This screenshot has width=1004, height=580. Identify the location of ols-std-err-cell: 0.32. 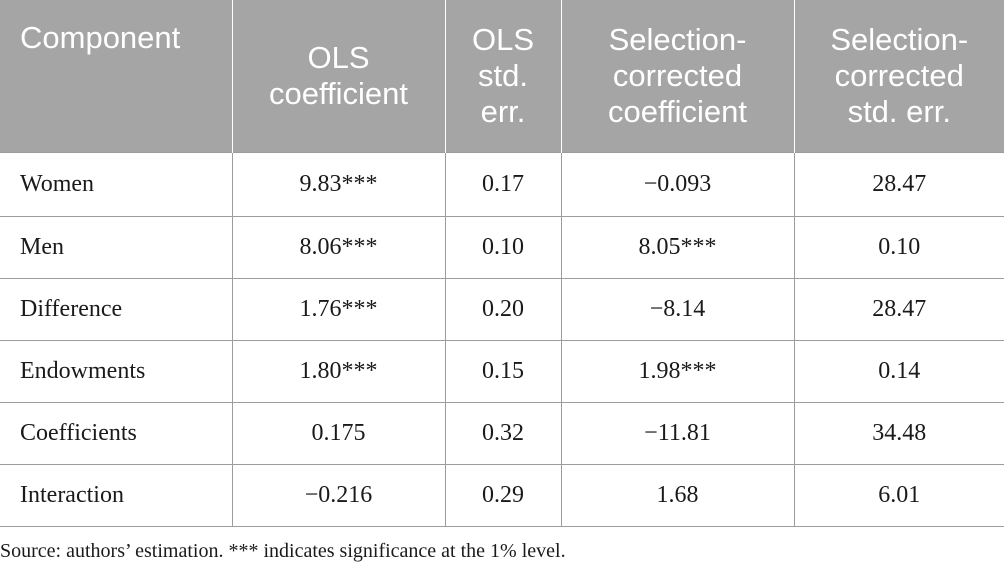
(503, 433).